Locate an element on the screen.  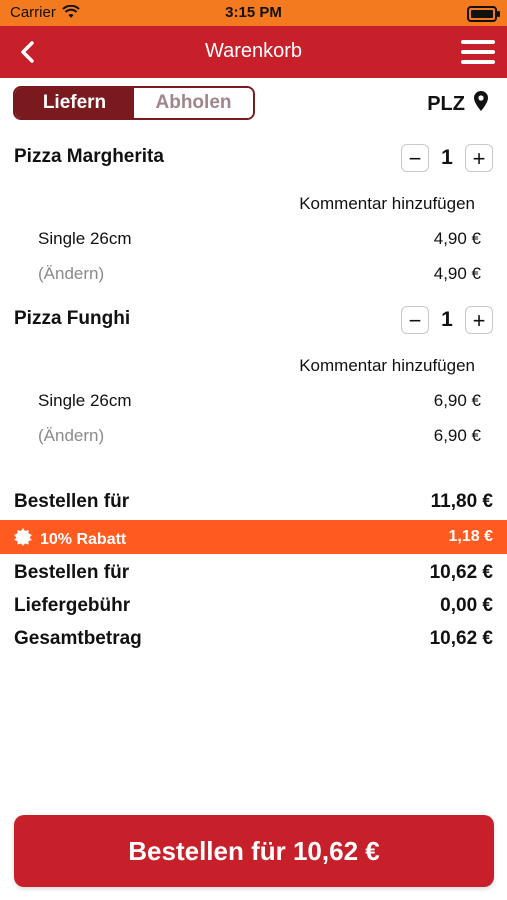
after-discount-label: Bestellen für is located at coordinates (72, 572).